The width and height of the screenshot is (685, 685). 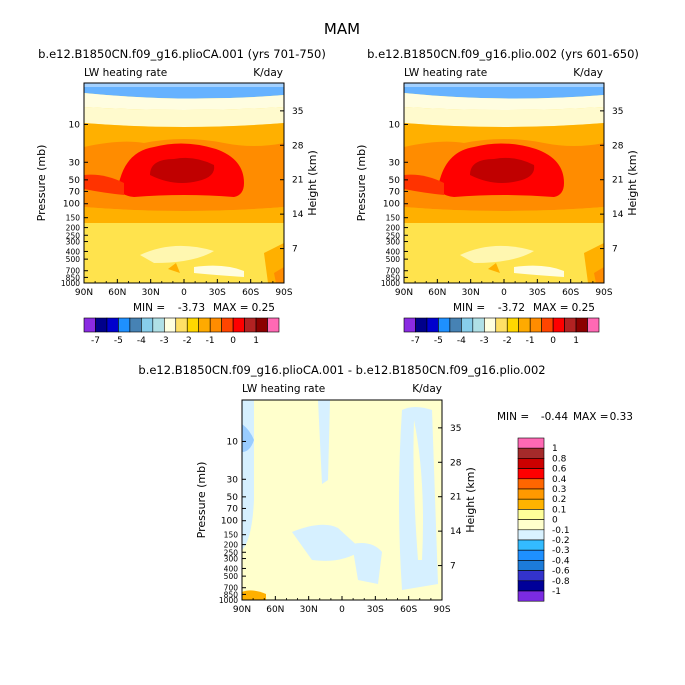 I want to click on colorbar-label: 1, so click(x=256, y=341).